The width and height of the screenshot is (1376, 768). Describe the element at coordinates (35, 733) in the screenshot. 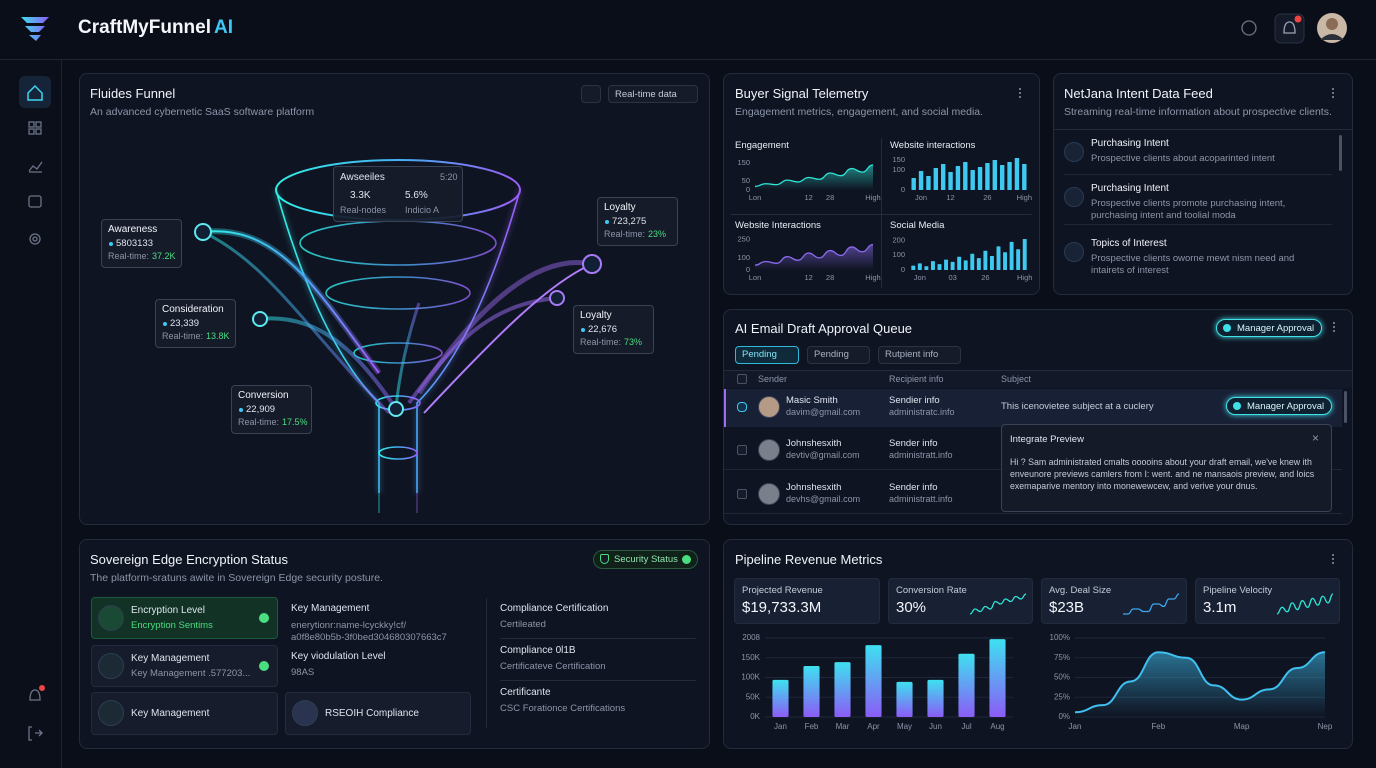

I see `nav-logout` at that location.